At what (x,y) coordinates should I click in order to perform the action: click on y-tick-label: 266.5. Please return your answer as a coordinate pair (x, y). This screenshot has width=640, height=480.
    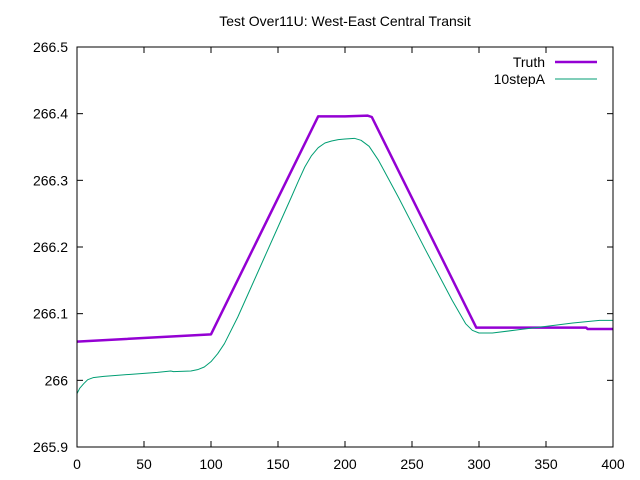
    Looking at the image, I should click on (50, 47).